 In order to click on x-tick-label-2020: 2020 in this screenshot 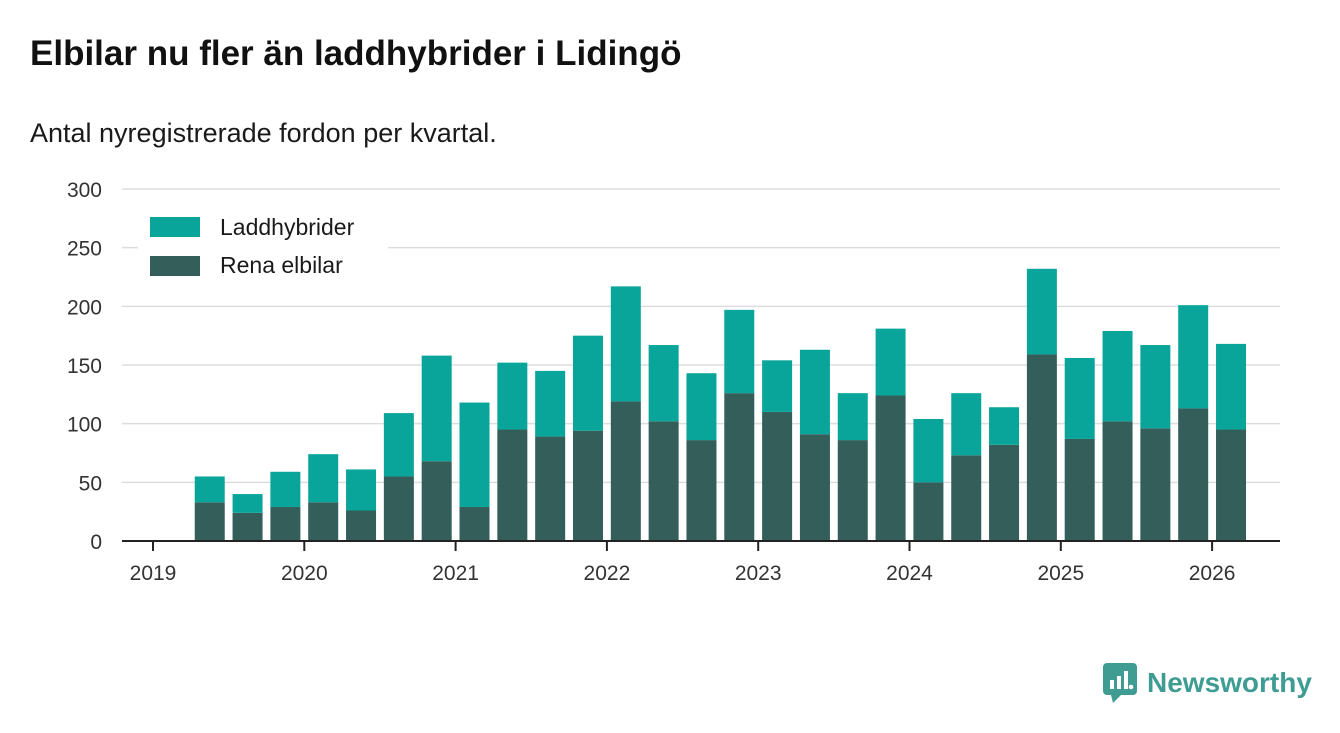, I will do `click(304, 573)`.